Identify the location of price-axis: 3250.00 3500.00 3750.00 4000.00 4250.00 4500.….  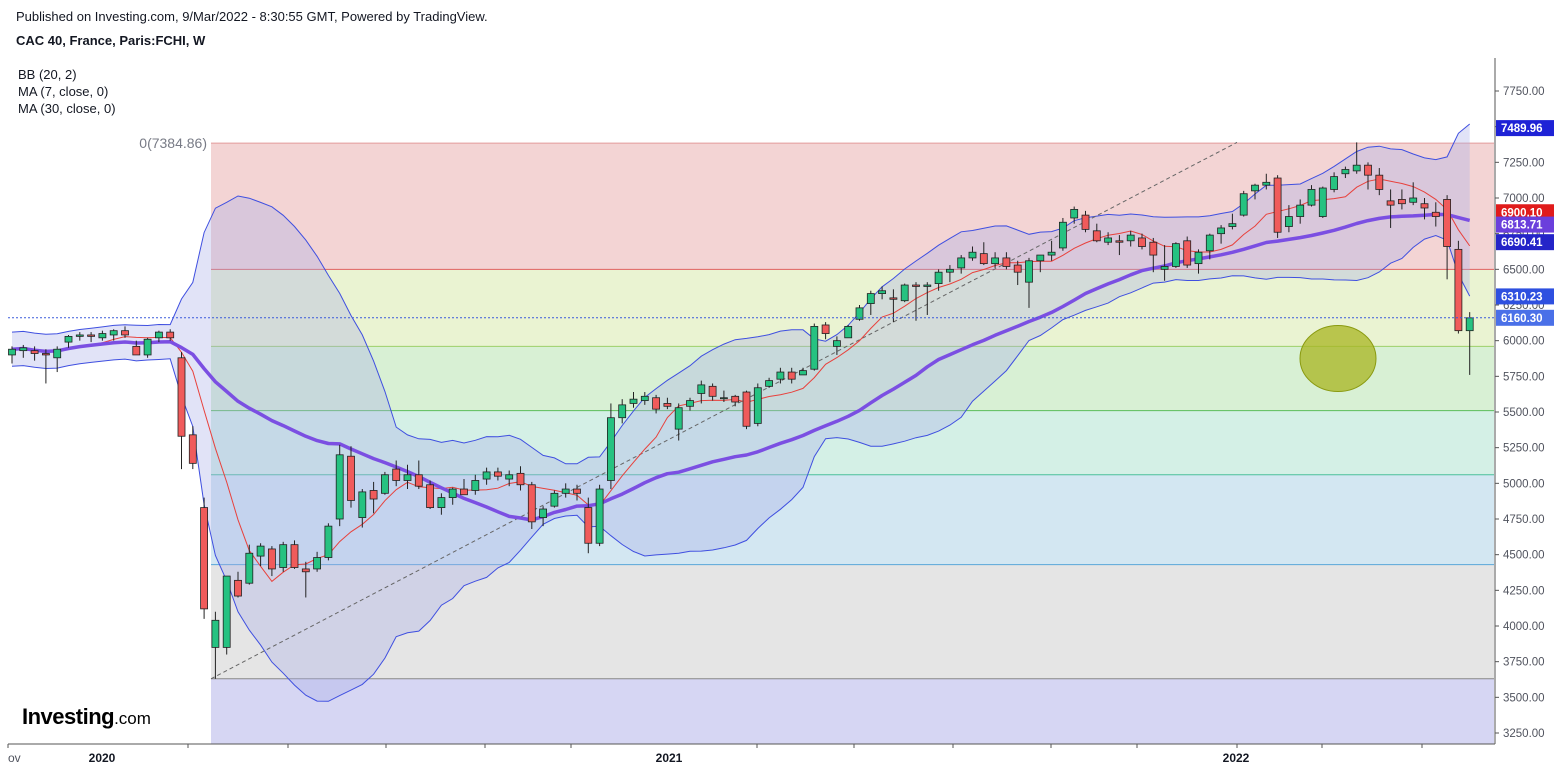
(1524, 413).